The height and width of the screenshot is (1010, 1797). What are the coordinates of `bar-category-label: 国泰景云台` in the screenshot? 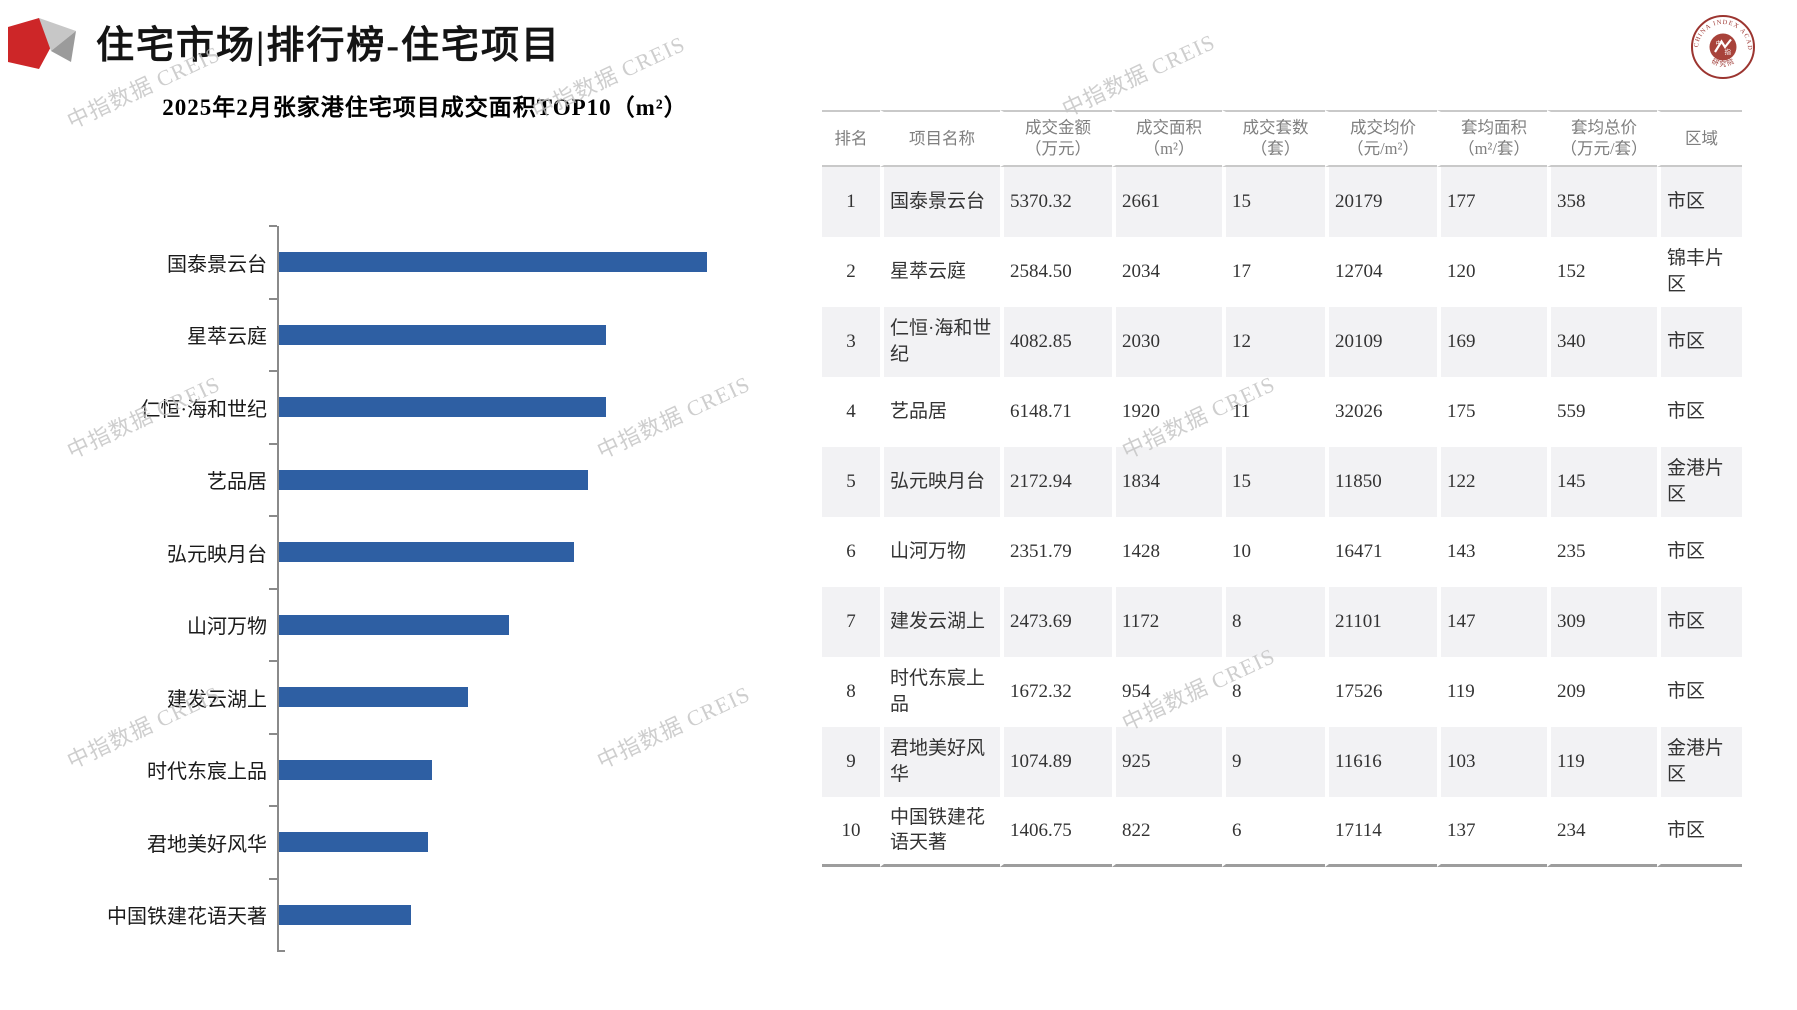 It's located at (217, 264).